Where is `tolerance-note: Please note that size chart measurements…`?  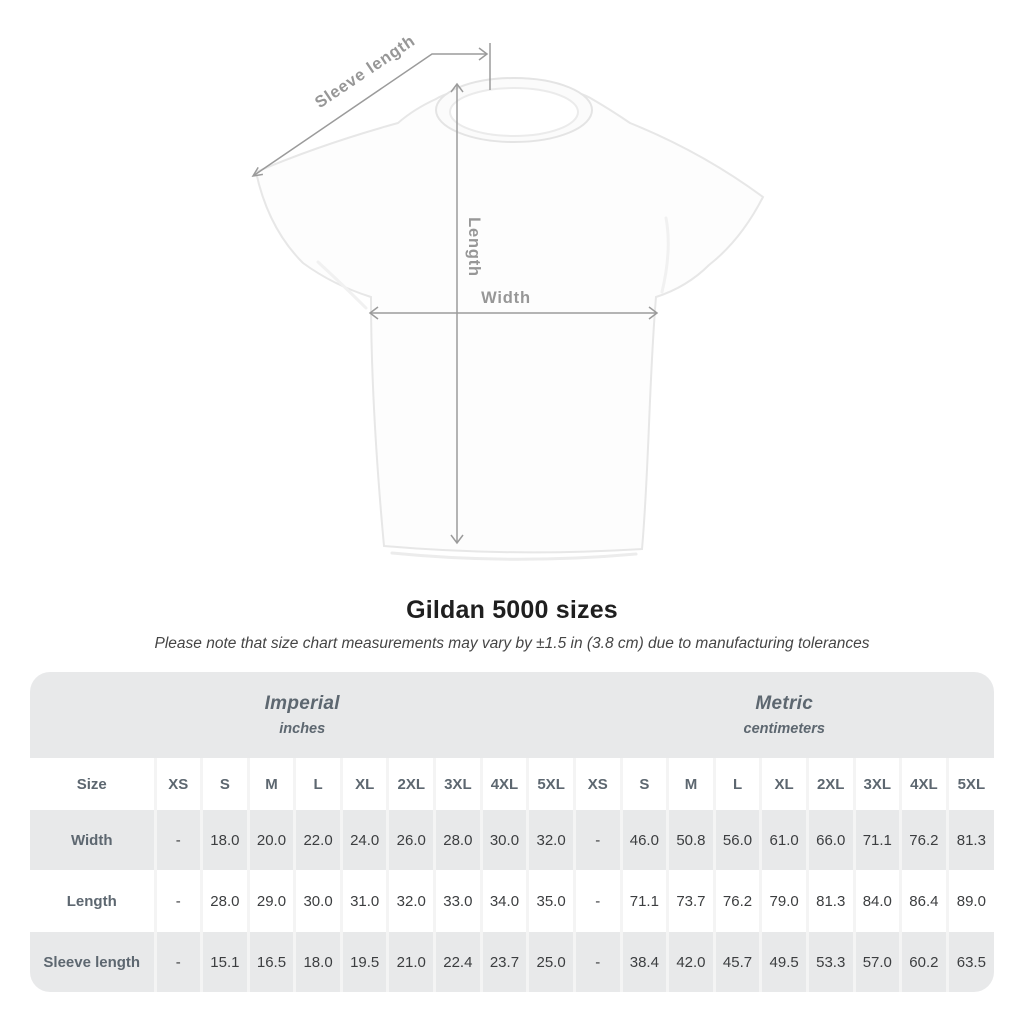
tolerance-note: Please note that size chart measurements… is located at coordinates (512, 643).